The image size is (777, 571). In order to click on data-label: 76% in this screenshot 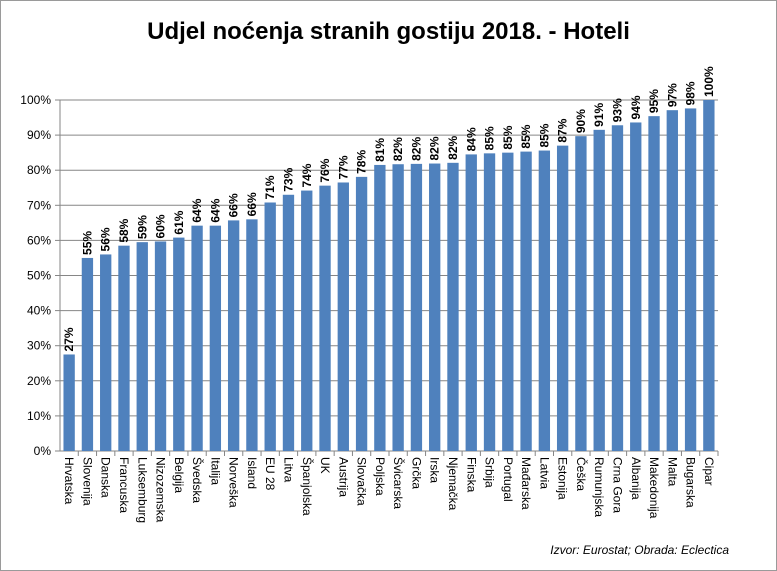, I will do `click(325, 170)`.